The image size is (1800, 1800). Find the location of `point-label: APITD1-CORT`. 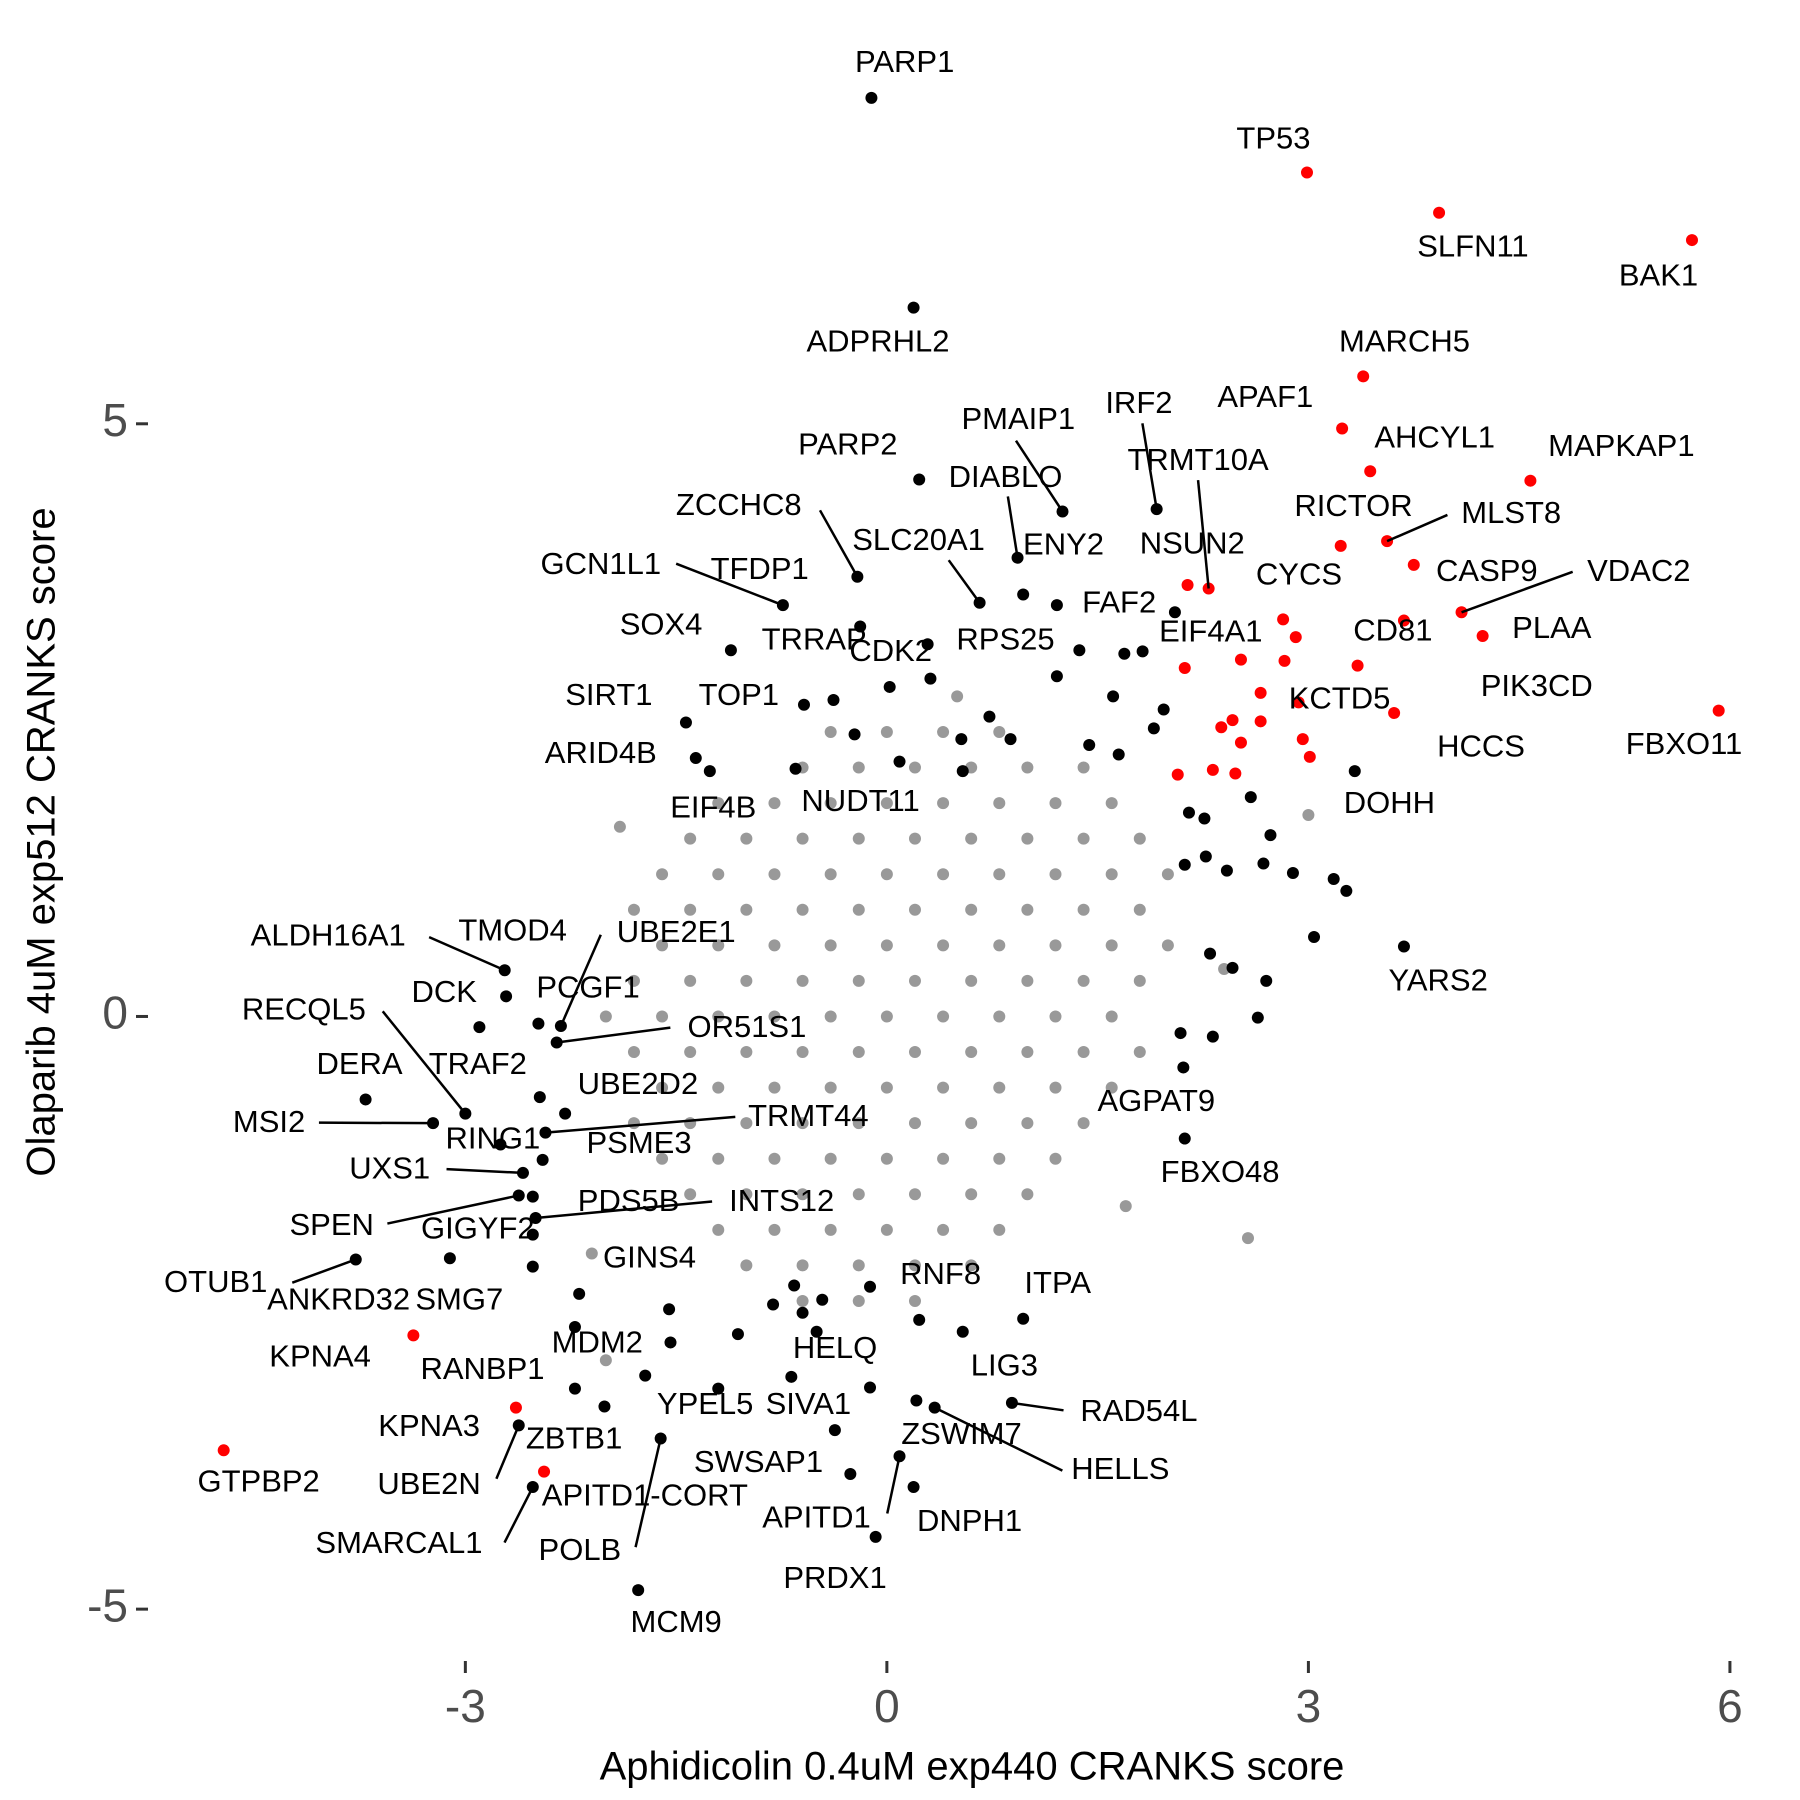

point-label: APITD1-CORT is located at coordinates (645, 1494).